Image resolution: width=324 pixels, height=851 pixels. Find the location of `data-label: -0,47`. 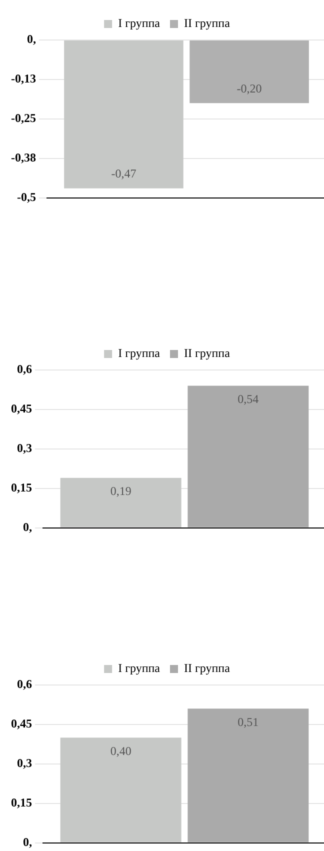

data-label: -0,47 is located at coordinates (123, 173).